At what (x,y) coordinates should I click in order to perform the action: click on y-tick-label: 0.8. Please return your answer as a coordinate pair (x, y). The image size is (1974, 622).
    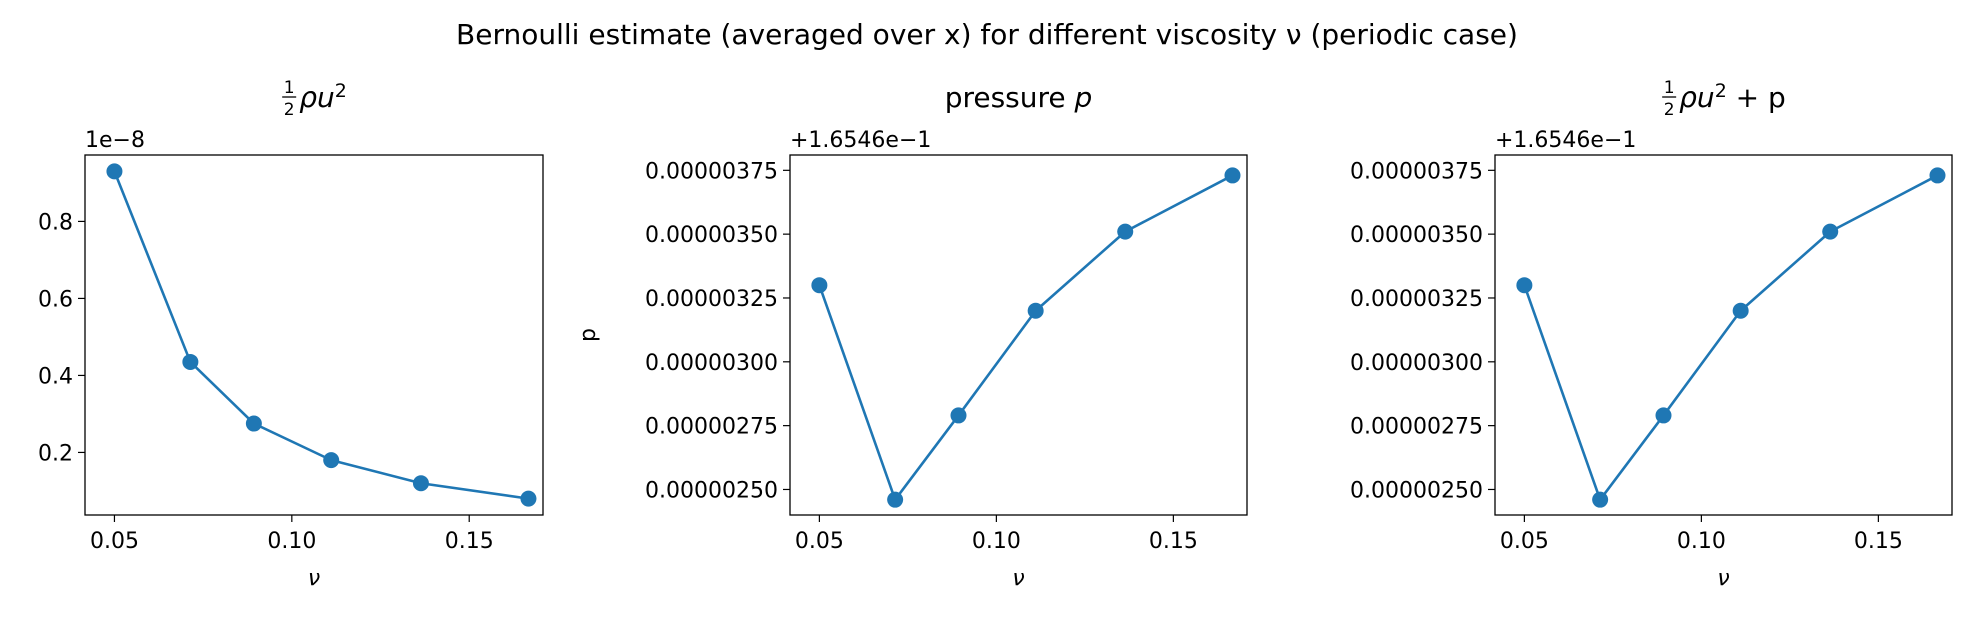
    Looking at the image, I should click on (55, 222).